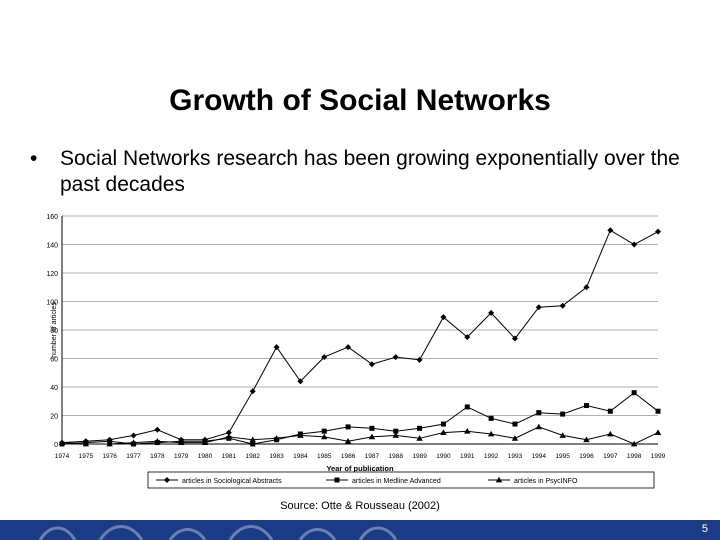 The image size is (720, 540). Describe the element at coordinates (372, 456) in the screenshot. I see `x-tick-label: 1987` at that location.